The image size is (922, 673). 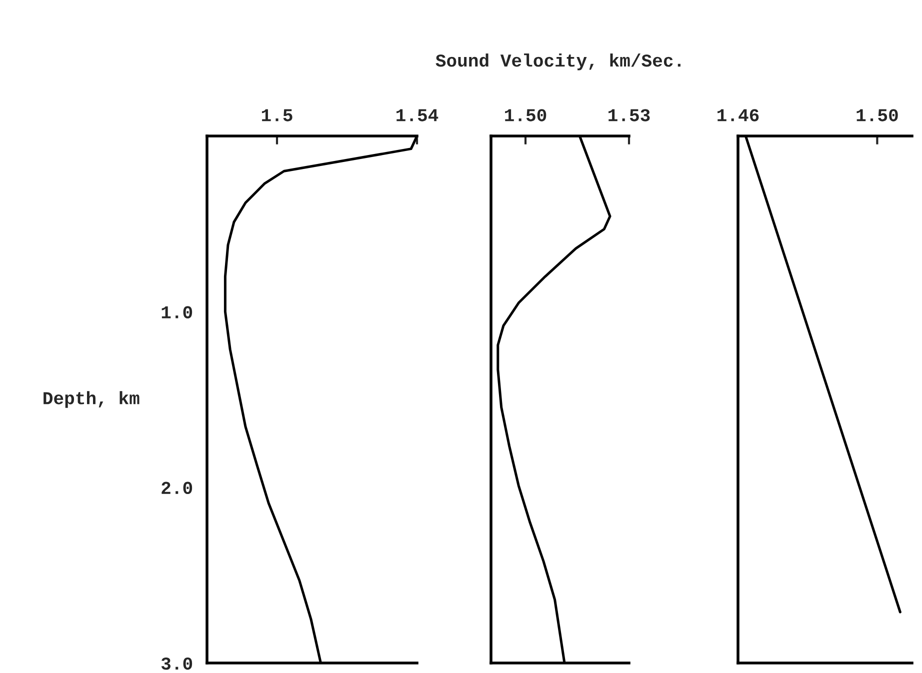 I want to click on y-tick-label: 2.0, so click(x=177, y=488).